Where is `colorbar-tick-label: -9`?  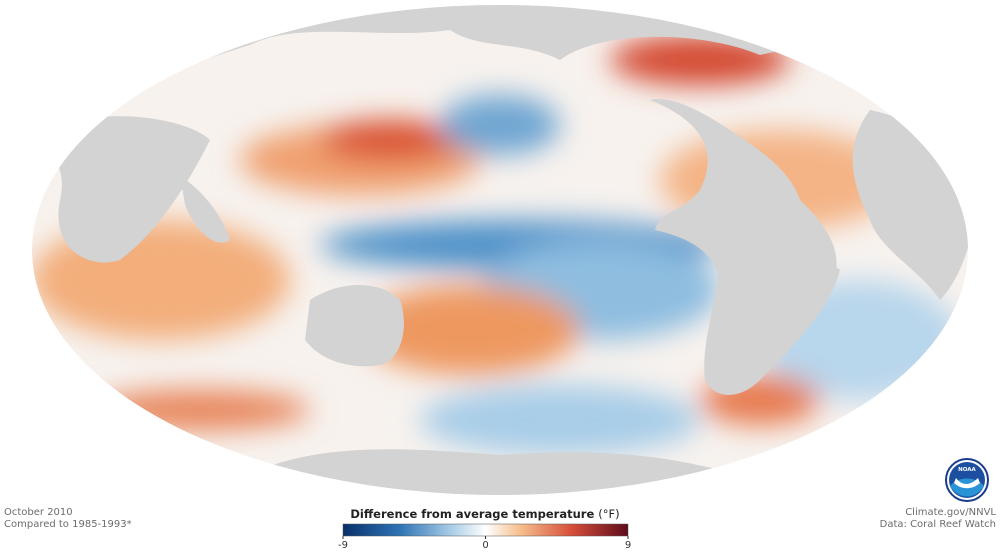
colorbar-tick-label: -9 is located at coordinates (343, 545).